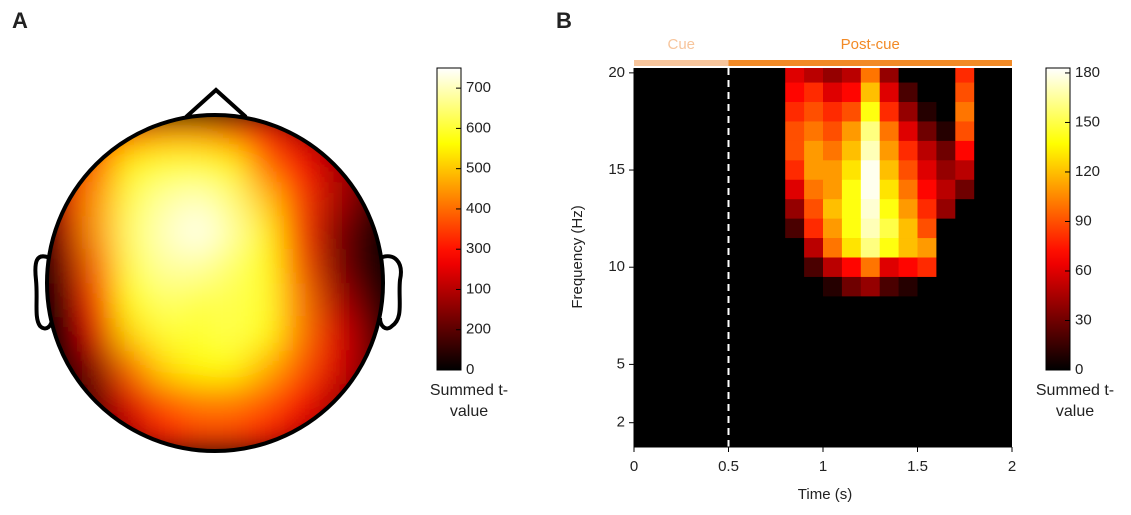 Image resolution: width=1131 pixels, height=515 pixels. What do you see at coordinates (1087, 121) in the screenshot?
I see `colorbar-tick-label: 150` at bounding box center [1087, 121].